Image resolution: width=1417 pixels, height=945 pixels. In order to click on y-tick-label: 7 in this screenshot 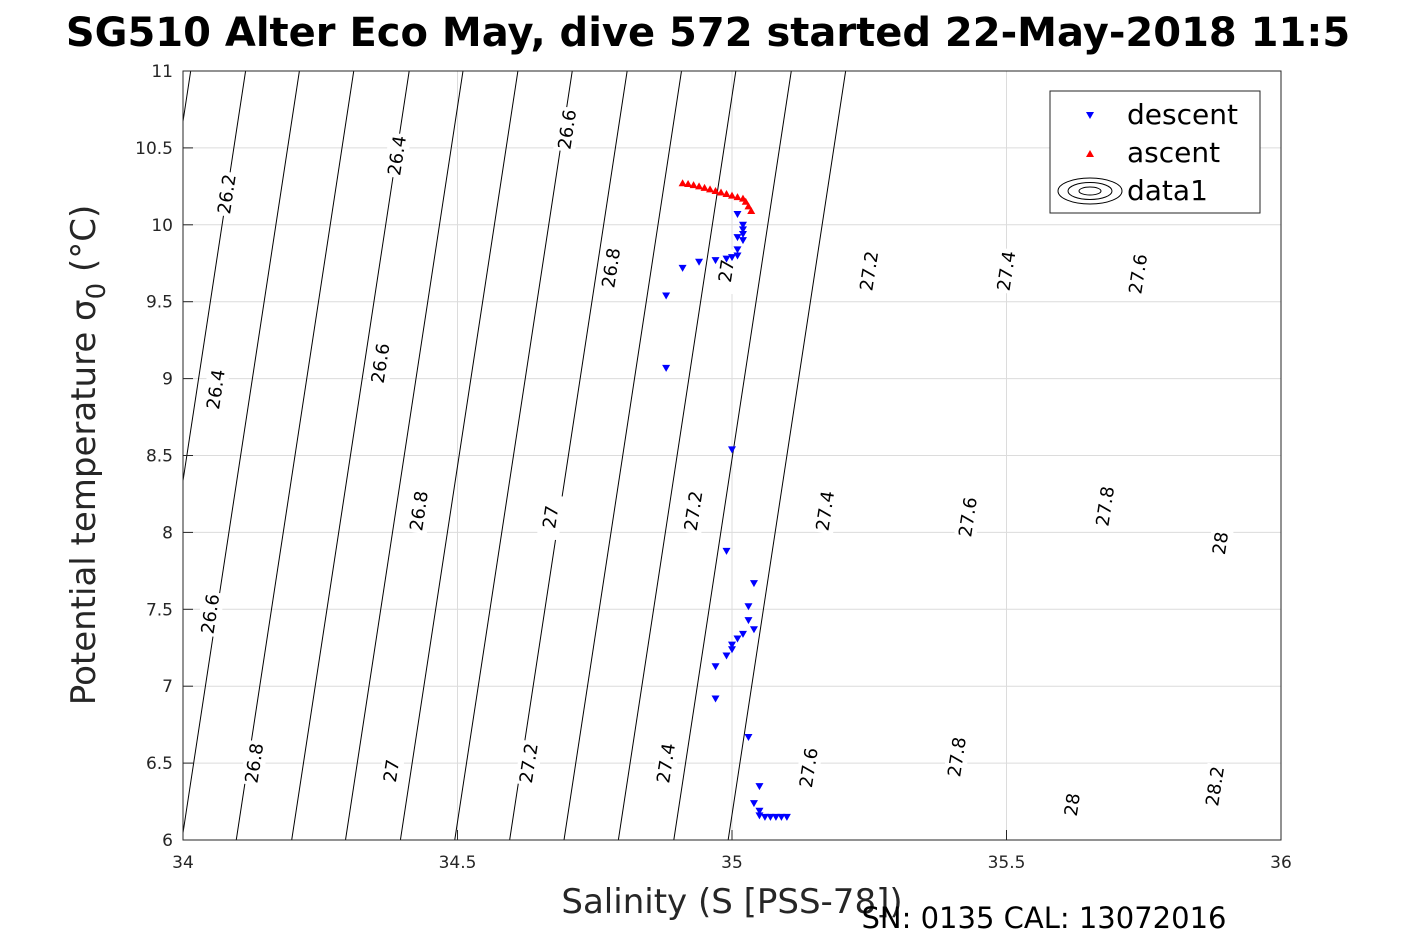, I will do `click(167, 687)`.